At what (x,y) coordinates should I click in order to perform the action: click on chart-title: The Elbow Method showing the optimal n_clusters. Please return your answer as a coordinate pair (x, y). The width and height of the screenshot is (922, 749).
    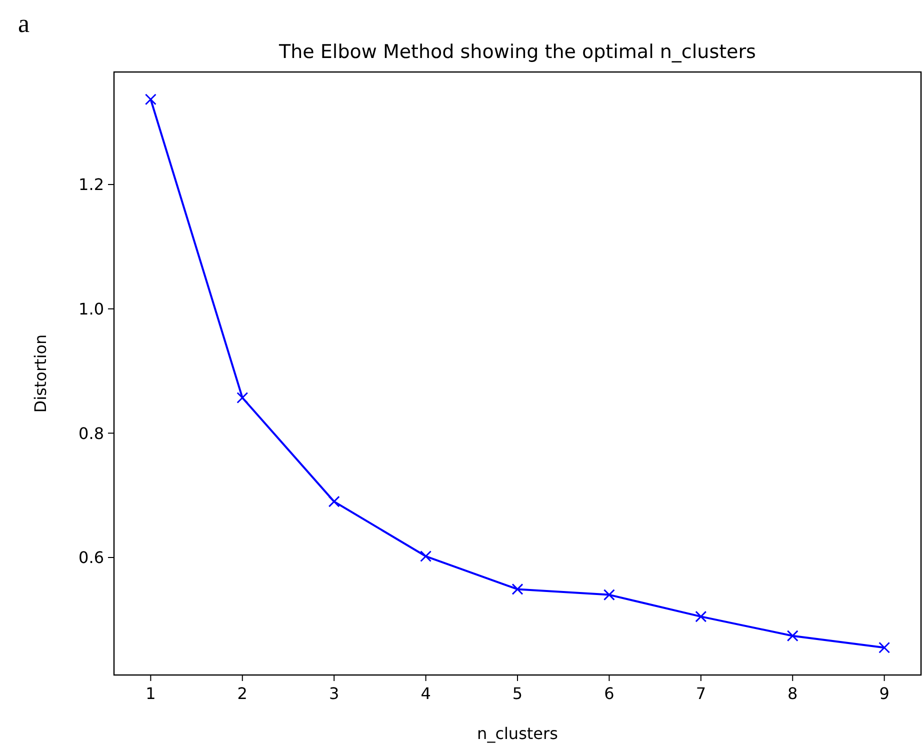
    Looking at the image, I should click on (517, 52).